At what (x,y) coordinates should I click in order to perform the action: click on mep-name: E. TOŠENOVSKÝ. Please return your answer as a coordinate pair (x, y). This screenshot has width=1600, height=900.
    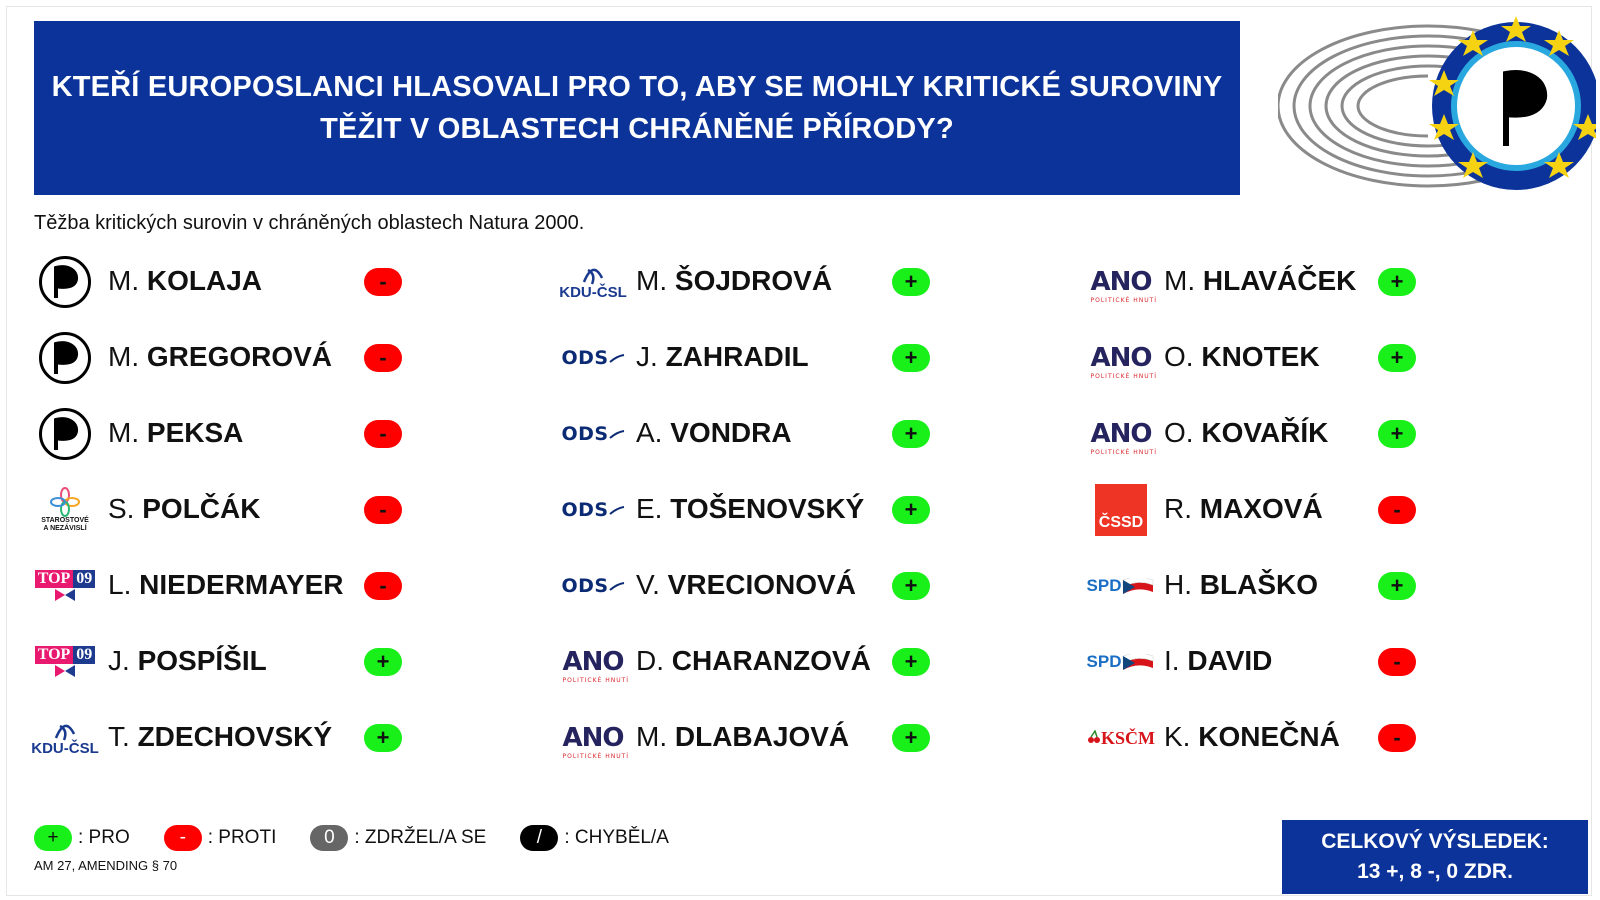
    Looking at the image, I should click on (750, 508).